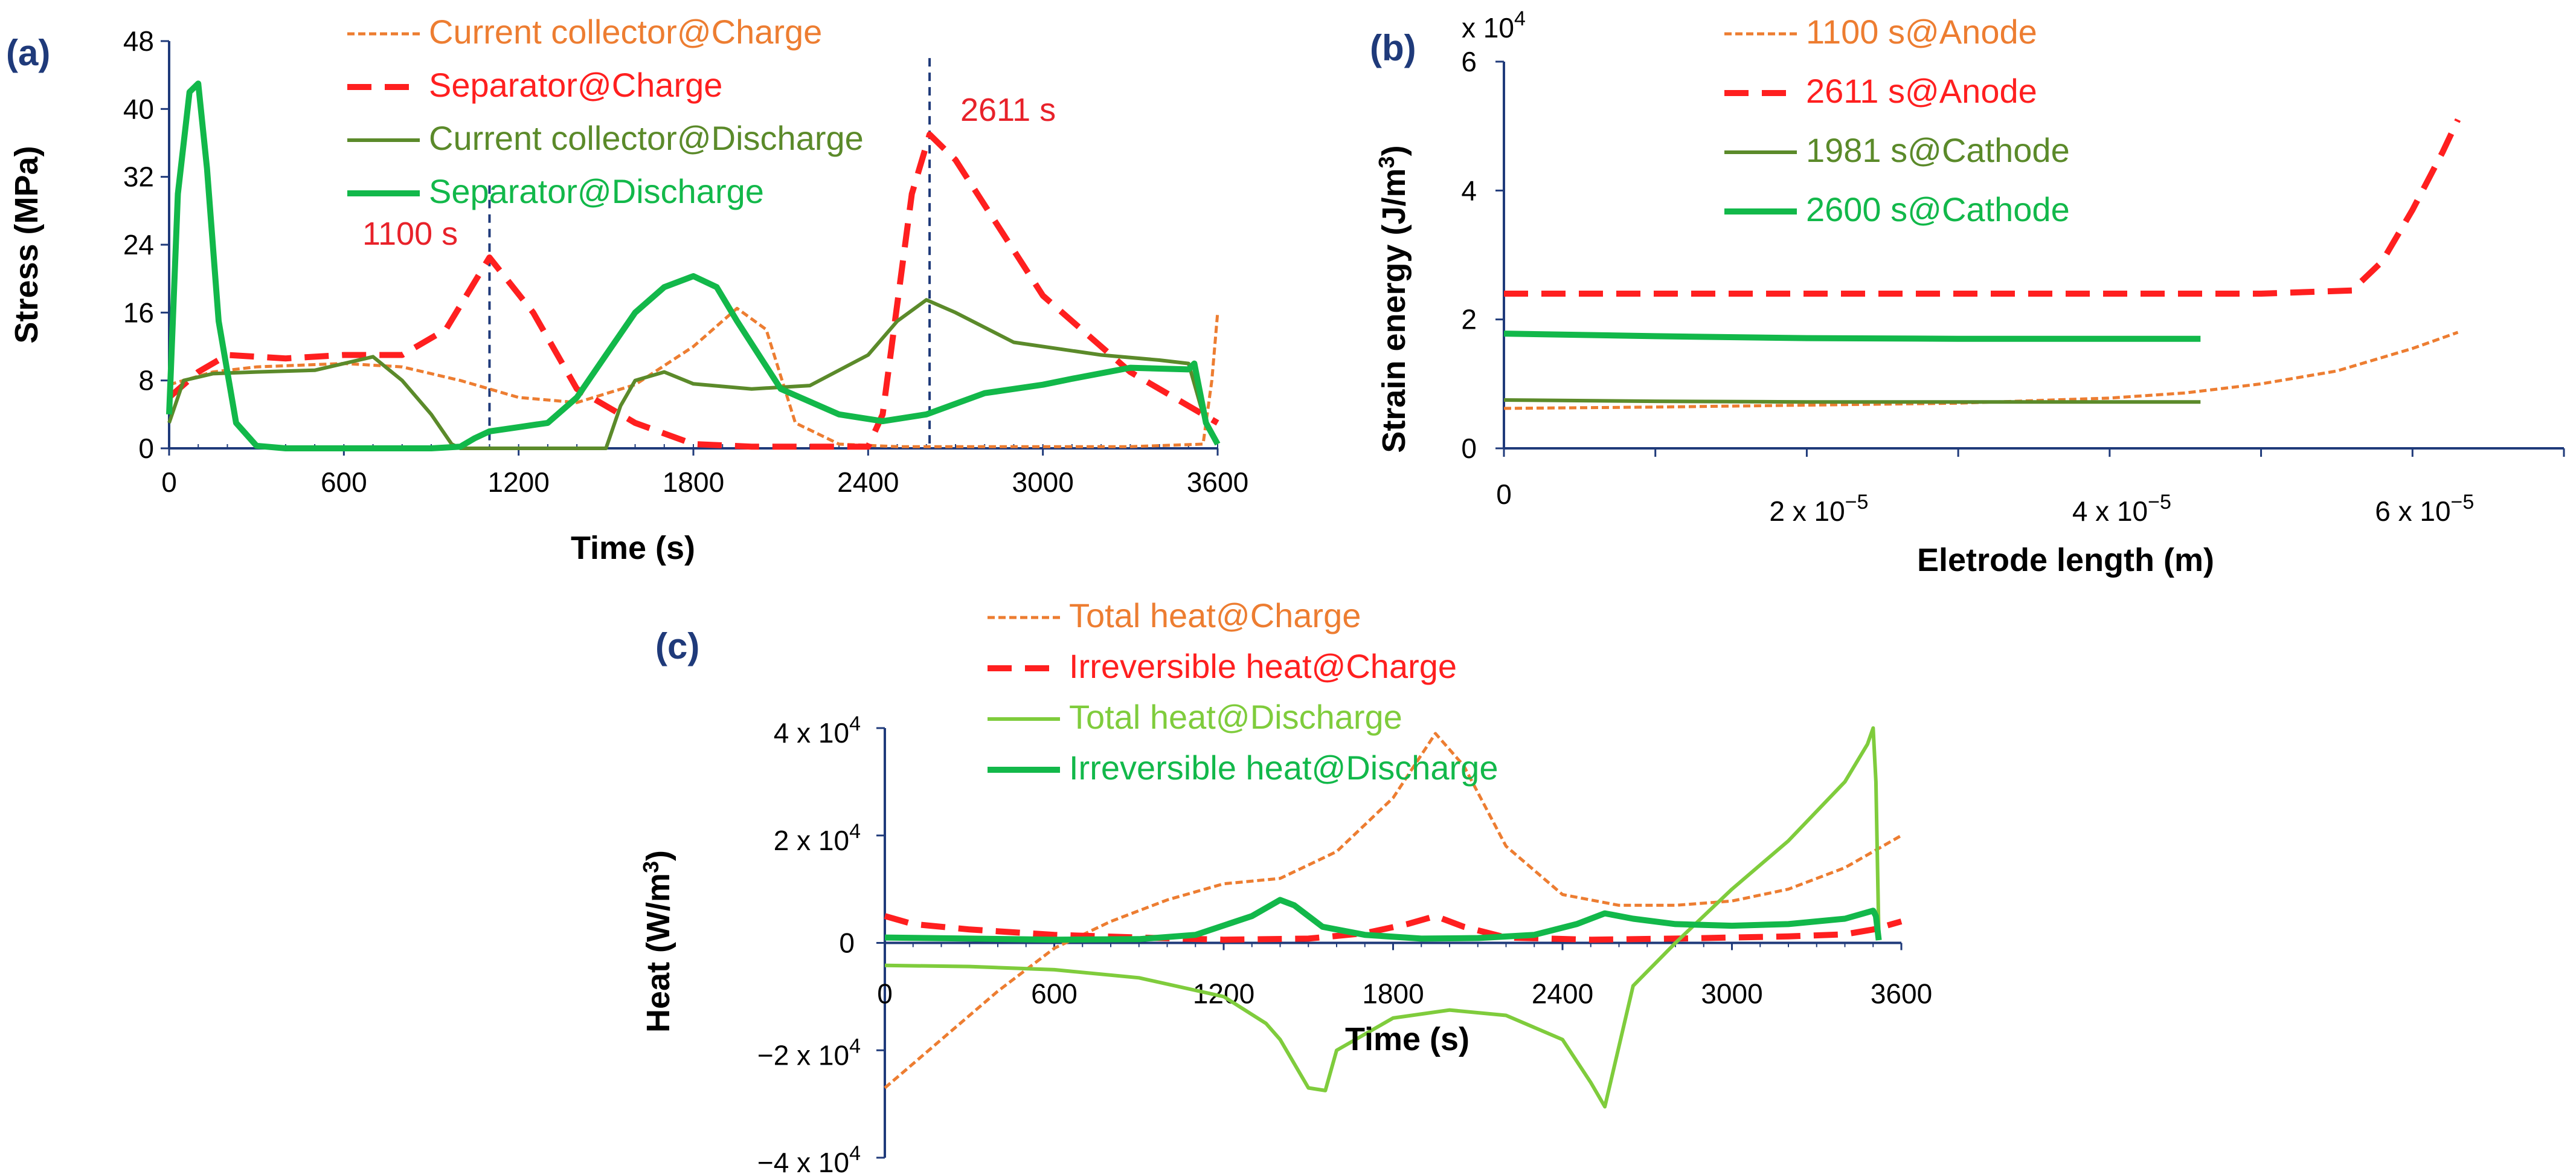 This screenshot has height=1174, width=2576. What do you see at coordinates (410, 234) in the screenshot?
I see `annotation-1100s: 1100 s` at bounding box center [410, 234].